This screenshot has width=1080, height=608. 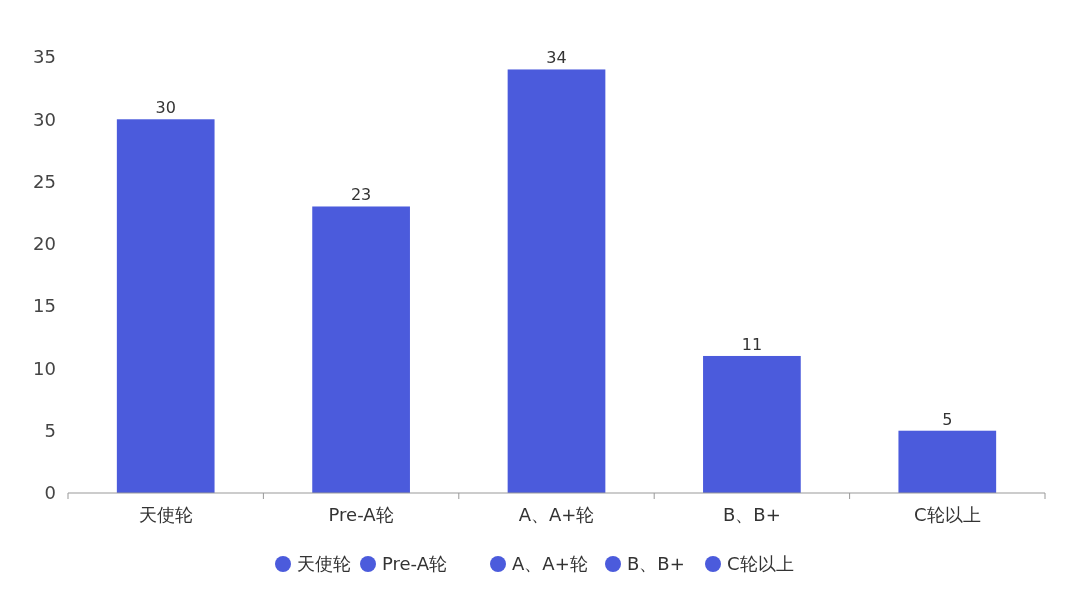 What do you see at coordinates (752, 344) in the screenshot?
I see `data-label: 11` at bounding box center [752, 344].